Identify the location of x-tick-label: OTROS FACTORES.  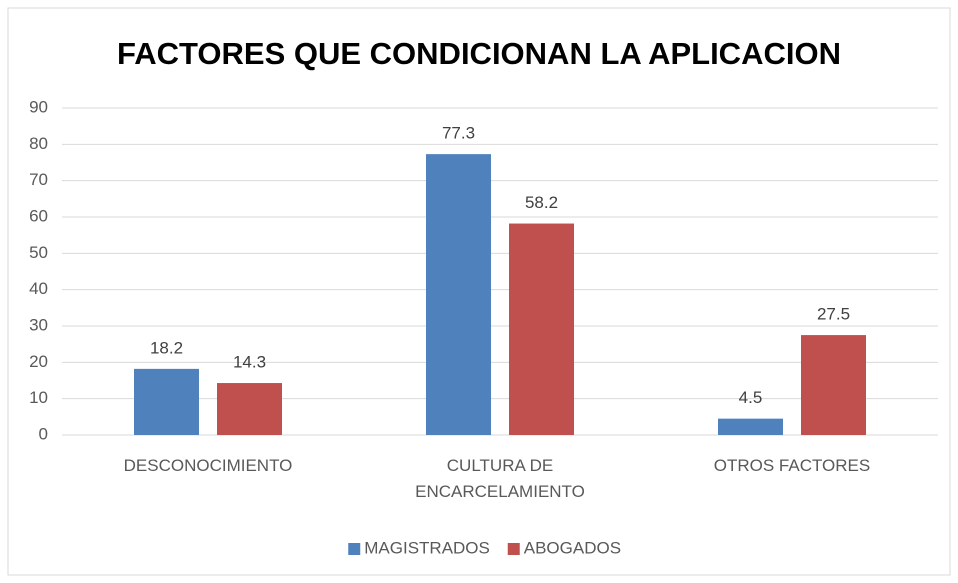
(792, 465).